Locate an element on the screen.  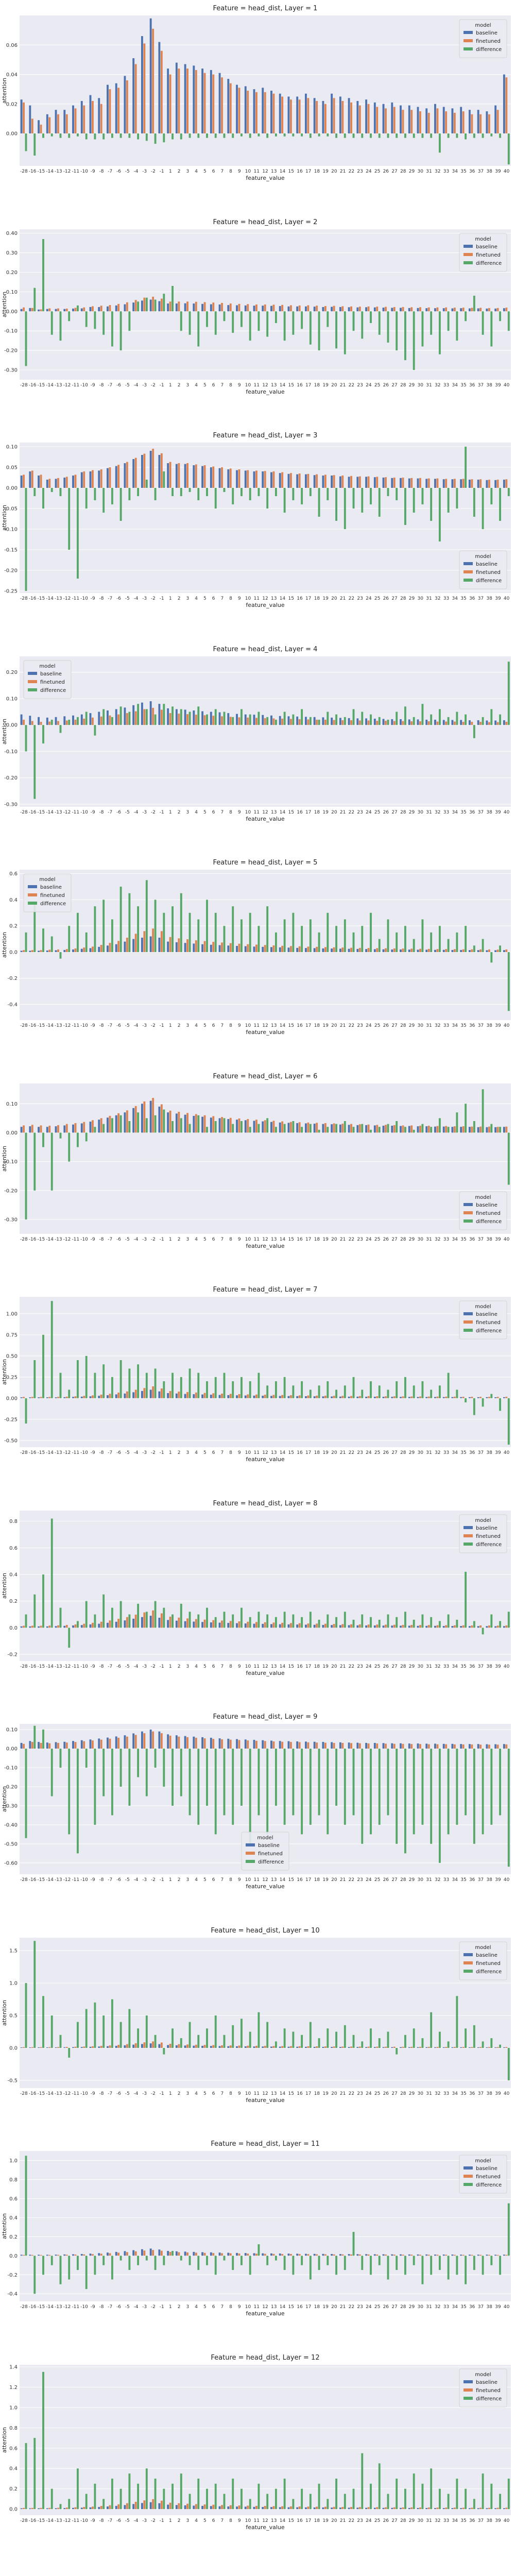
legend-swatch-finetuned is located at coordinates (468, 1963).